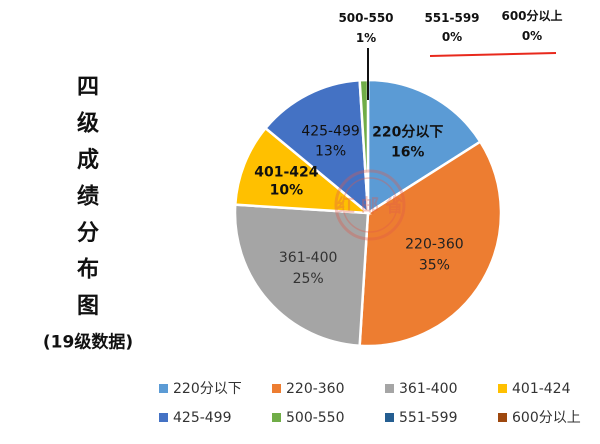 The height and width of the screenshot is (444, 600). What do you see at coordinates (428, 418) in the screenshot?
I see `legend-label: 551-599` at bounding box center [428, 418].